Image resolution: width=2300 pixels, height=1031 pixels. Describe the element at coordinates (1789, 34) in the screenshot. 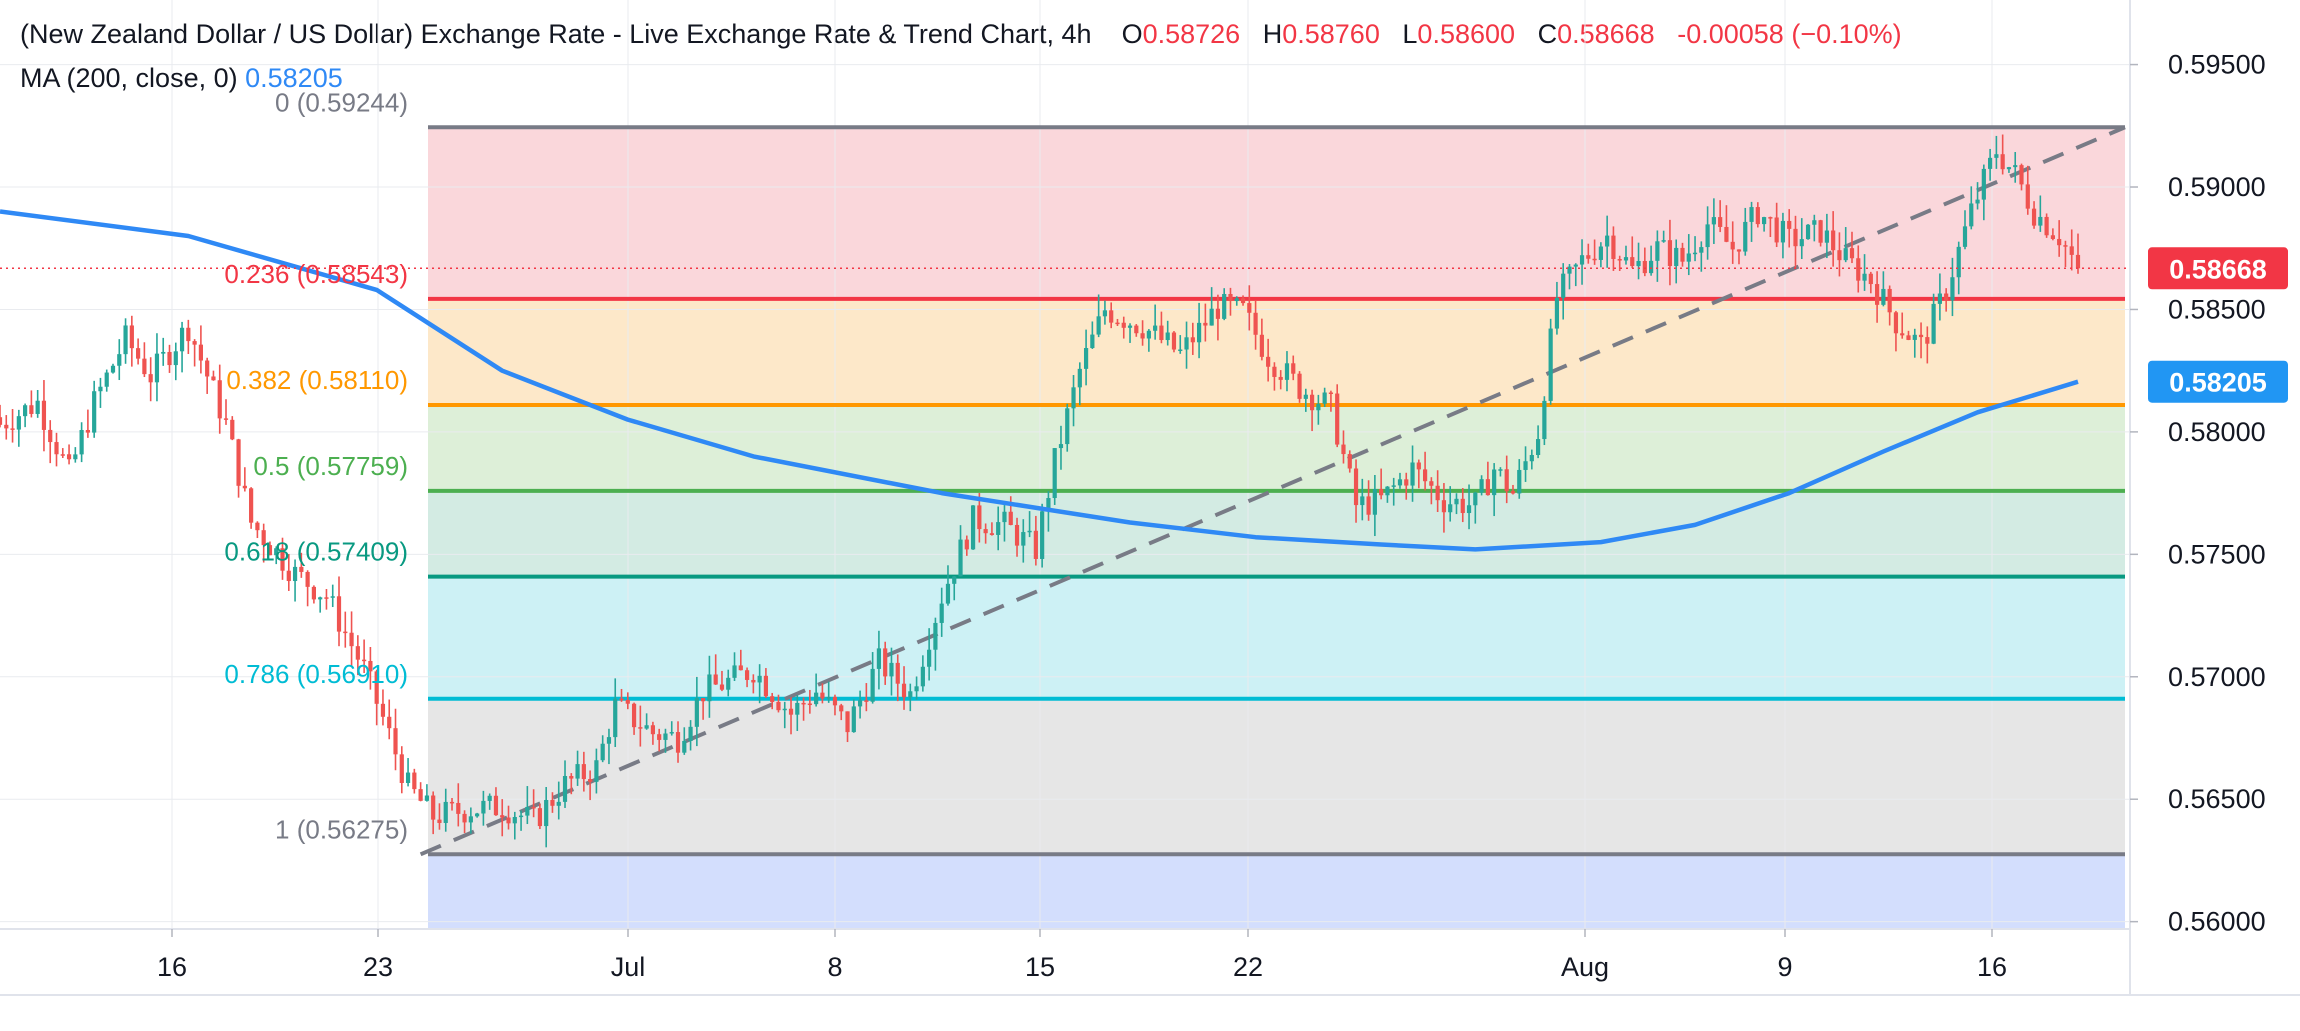

I see `header-change: -0.00058 (−0.10%)` at that location.